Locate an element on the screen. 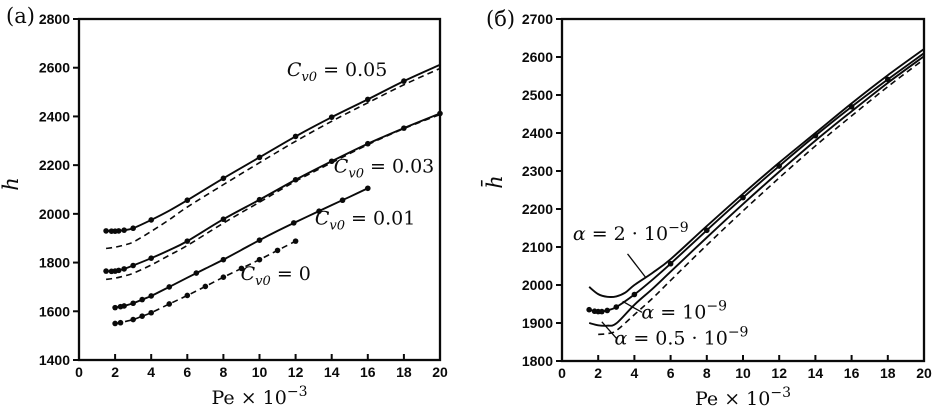  y-tick-label: 2100 is located at coordinates (537, 247).